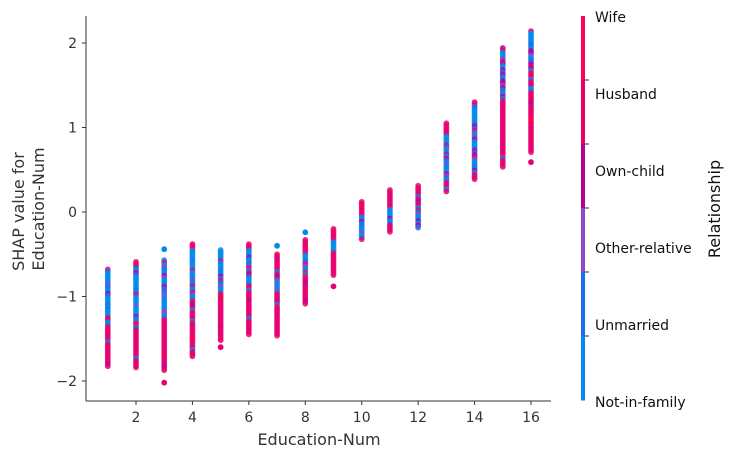 The image size is (734, 463). What do you see at coordinates (318, 439) in the screenshot?
I see `x-axis-title: Education-Num` at bounding box center [318, 439].